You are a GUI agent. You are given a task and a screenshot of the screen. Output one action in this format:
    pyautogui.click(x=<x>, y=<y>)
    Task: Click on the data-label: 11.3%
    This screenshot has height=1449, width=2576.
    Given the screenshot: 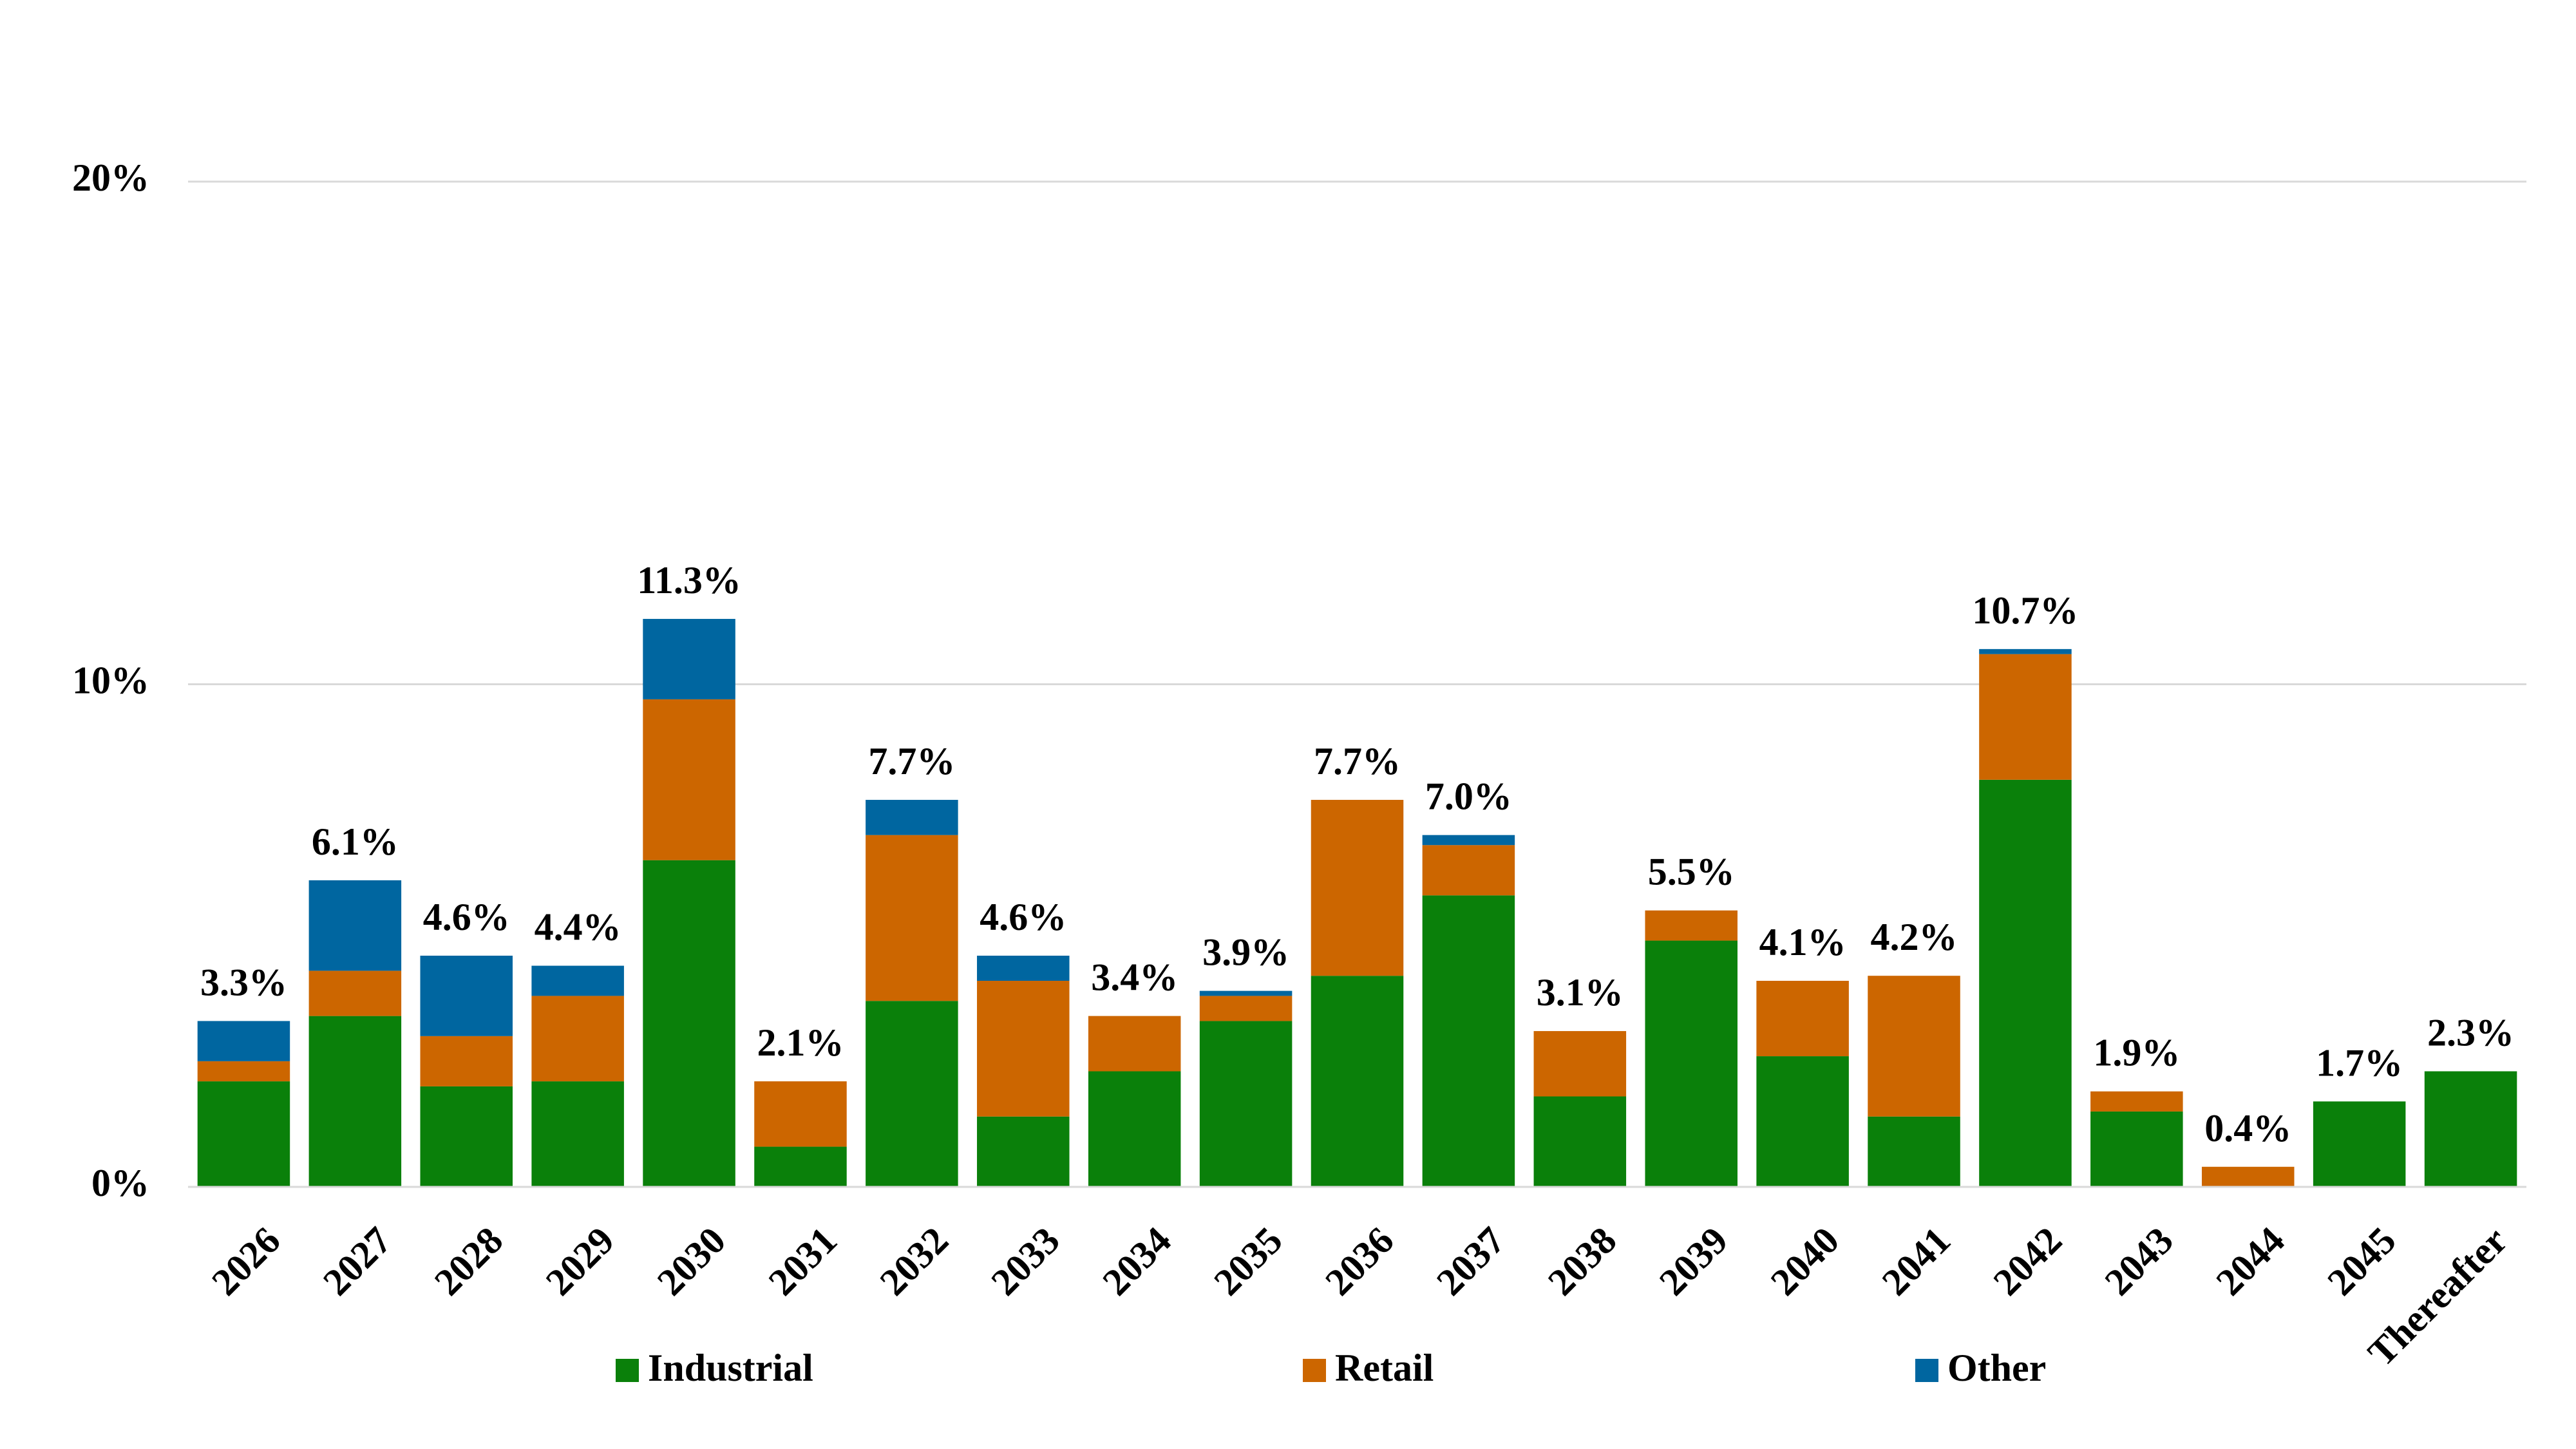 What is the action you would take?
    pyautogui.click(x=689, y=580)
    